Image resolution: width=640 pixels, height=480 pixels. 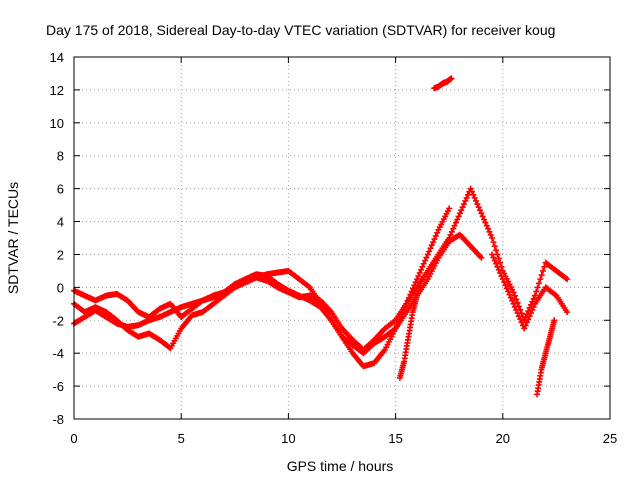 I want to click on x-tick-label: 15, so click(x=395, y=438).